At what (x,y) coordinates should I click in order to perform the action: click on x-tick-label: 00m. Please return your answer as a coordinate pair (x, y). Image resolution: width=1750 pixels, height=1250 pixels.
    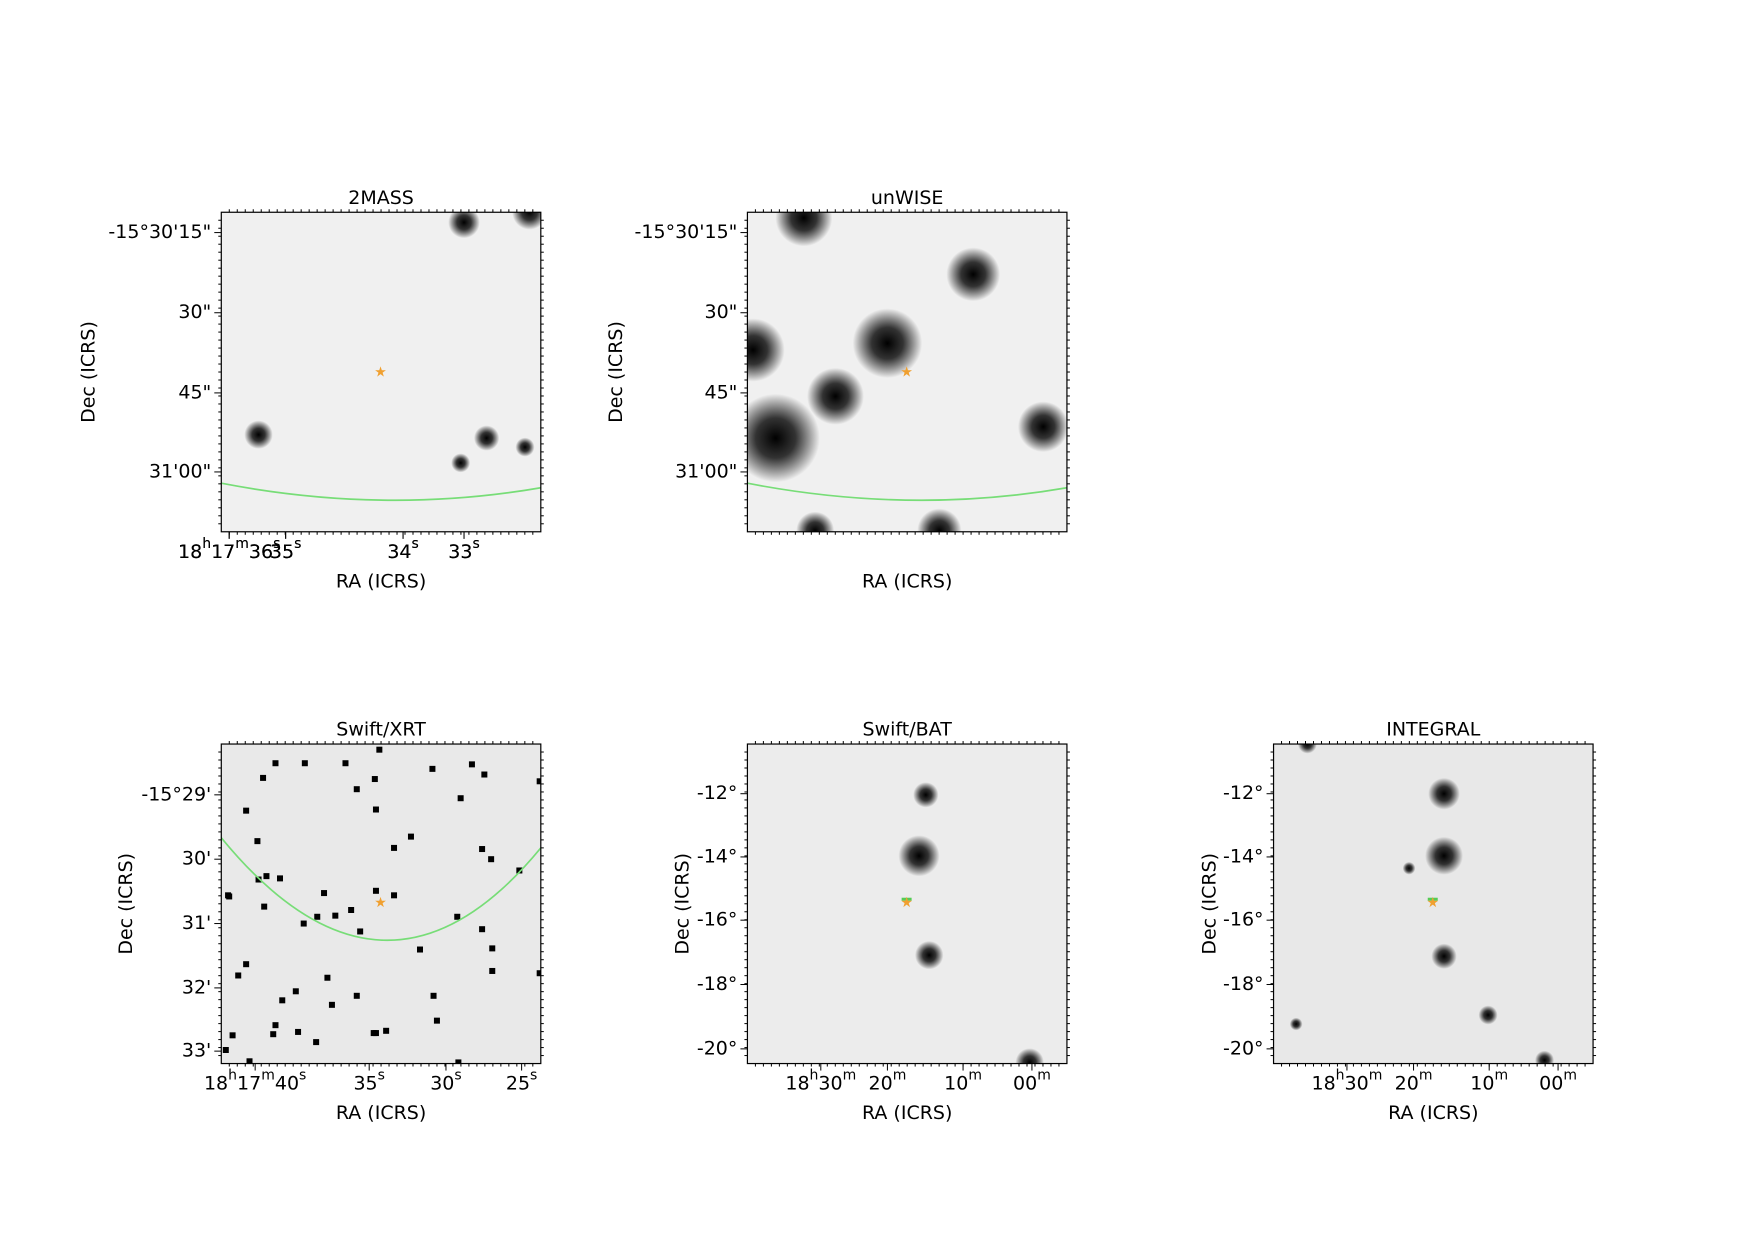
    Looking at the image, I should click on (1558, 1081).